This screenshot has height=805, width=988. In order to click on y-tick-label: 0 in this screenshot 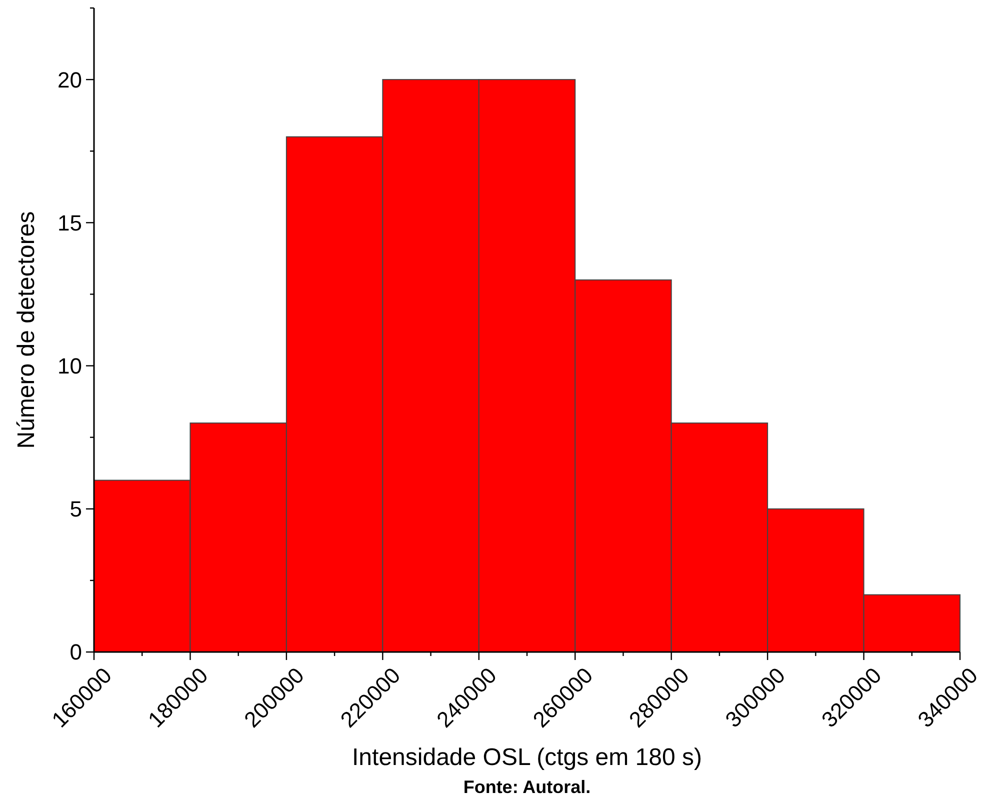, I will do `click(76, 652)`.